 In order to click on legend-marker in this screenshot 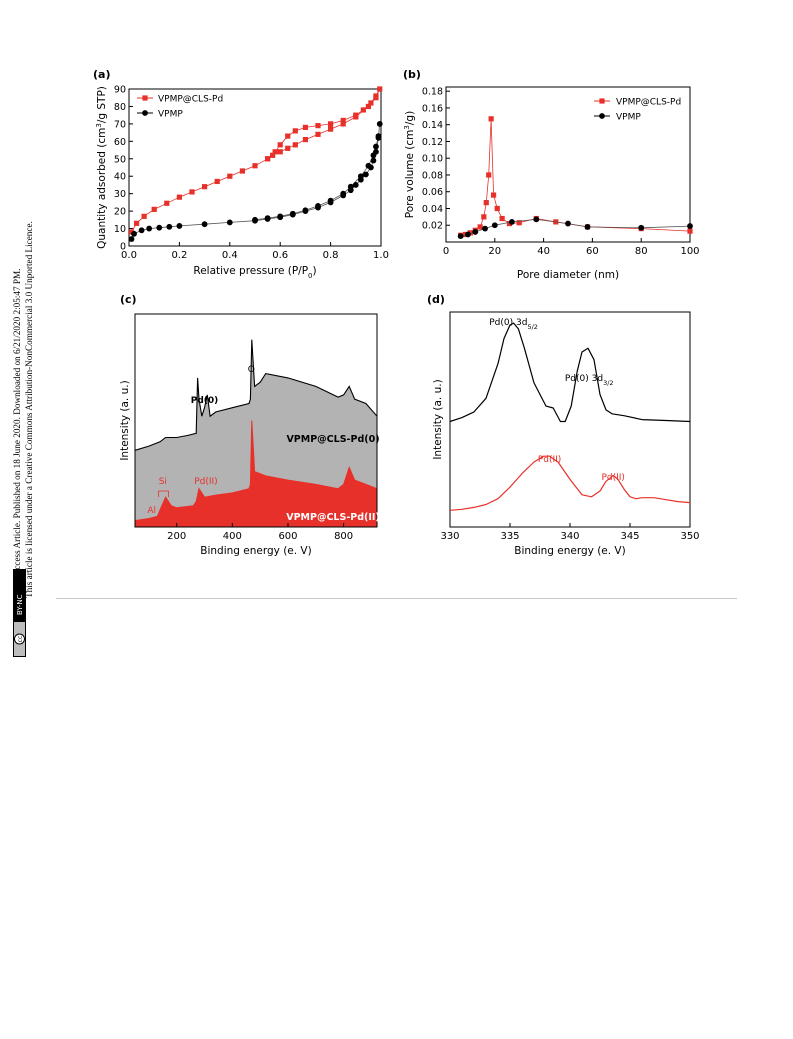, I will do `click(145, 98)`.